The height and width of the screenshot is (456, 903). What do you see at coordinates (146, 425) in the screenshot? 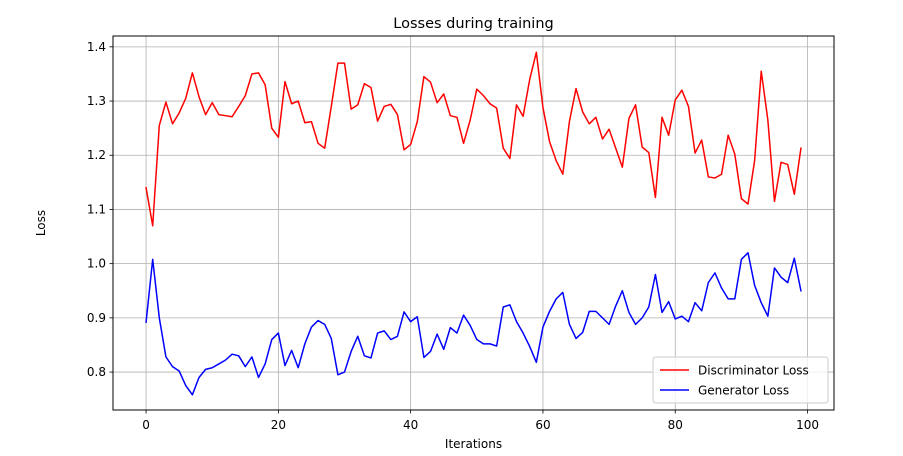
I see `x-tick-label: 0` at bounding box center [146, 425].